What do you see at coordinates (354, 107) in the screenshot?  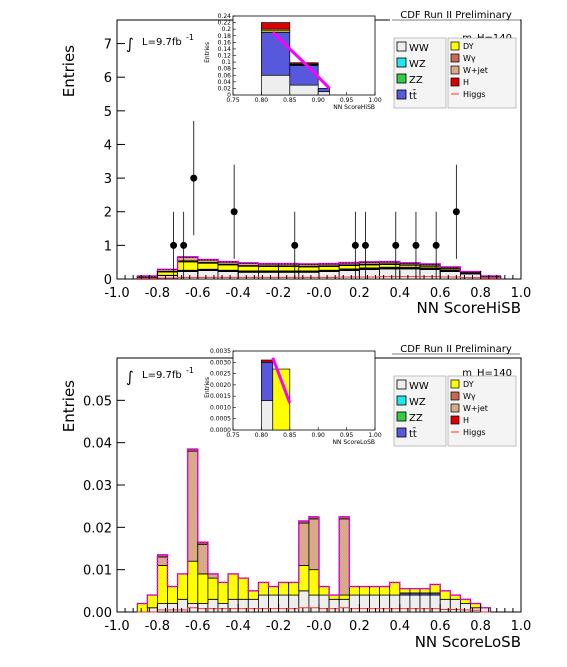 I see `inset-x-label: NN ScoreHiSB` at bounding box center [354, 107].